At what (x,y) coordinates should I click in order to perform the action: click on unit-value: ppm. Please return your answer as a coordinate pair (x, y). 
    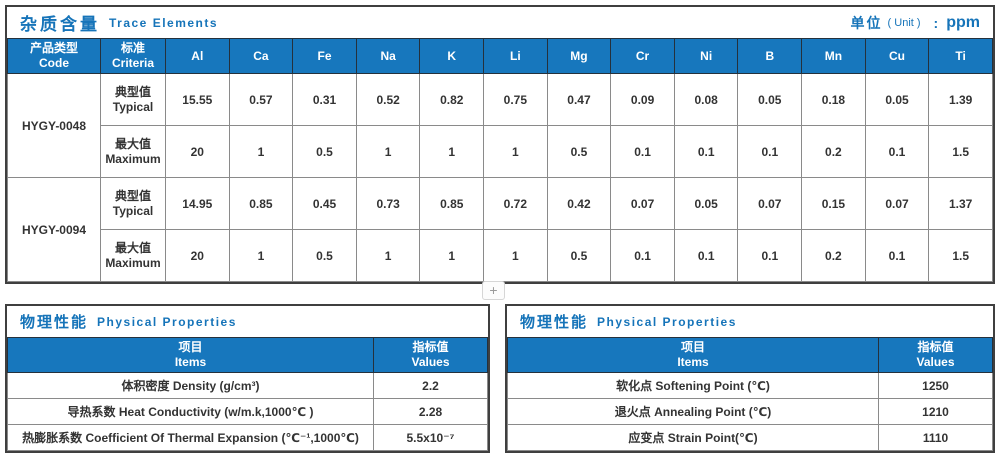
    Looking at the image, I should click on (963, 22).